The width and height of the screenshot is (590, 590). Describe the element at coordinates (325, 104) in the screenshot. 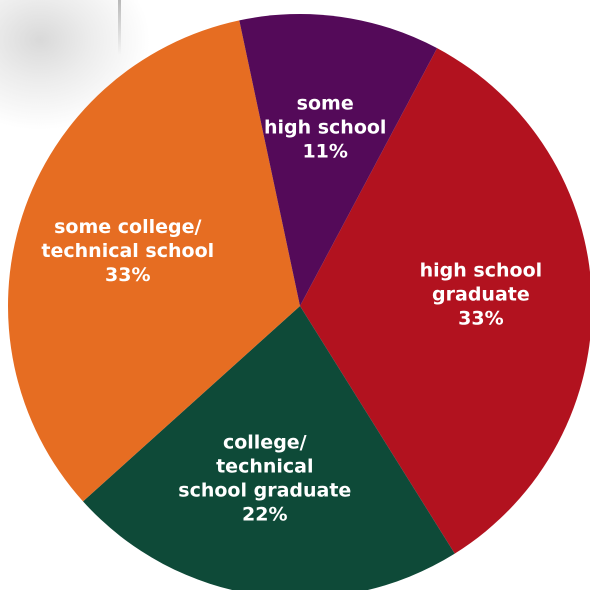

I see `slice-label: some` at that location.